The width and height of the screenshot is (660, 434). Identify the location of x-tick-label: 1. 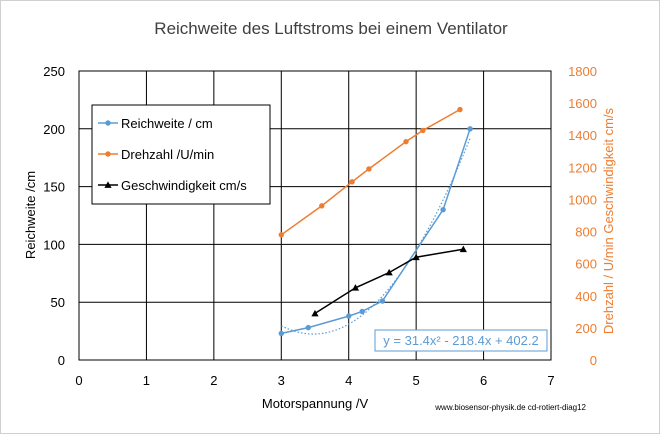
(146, 380).